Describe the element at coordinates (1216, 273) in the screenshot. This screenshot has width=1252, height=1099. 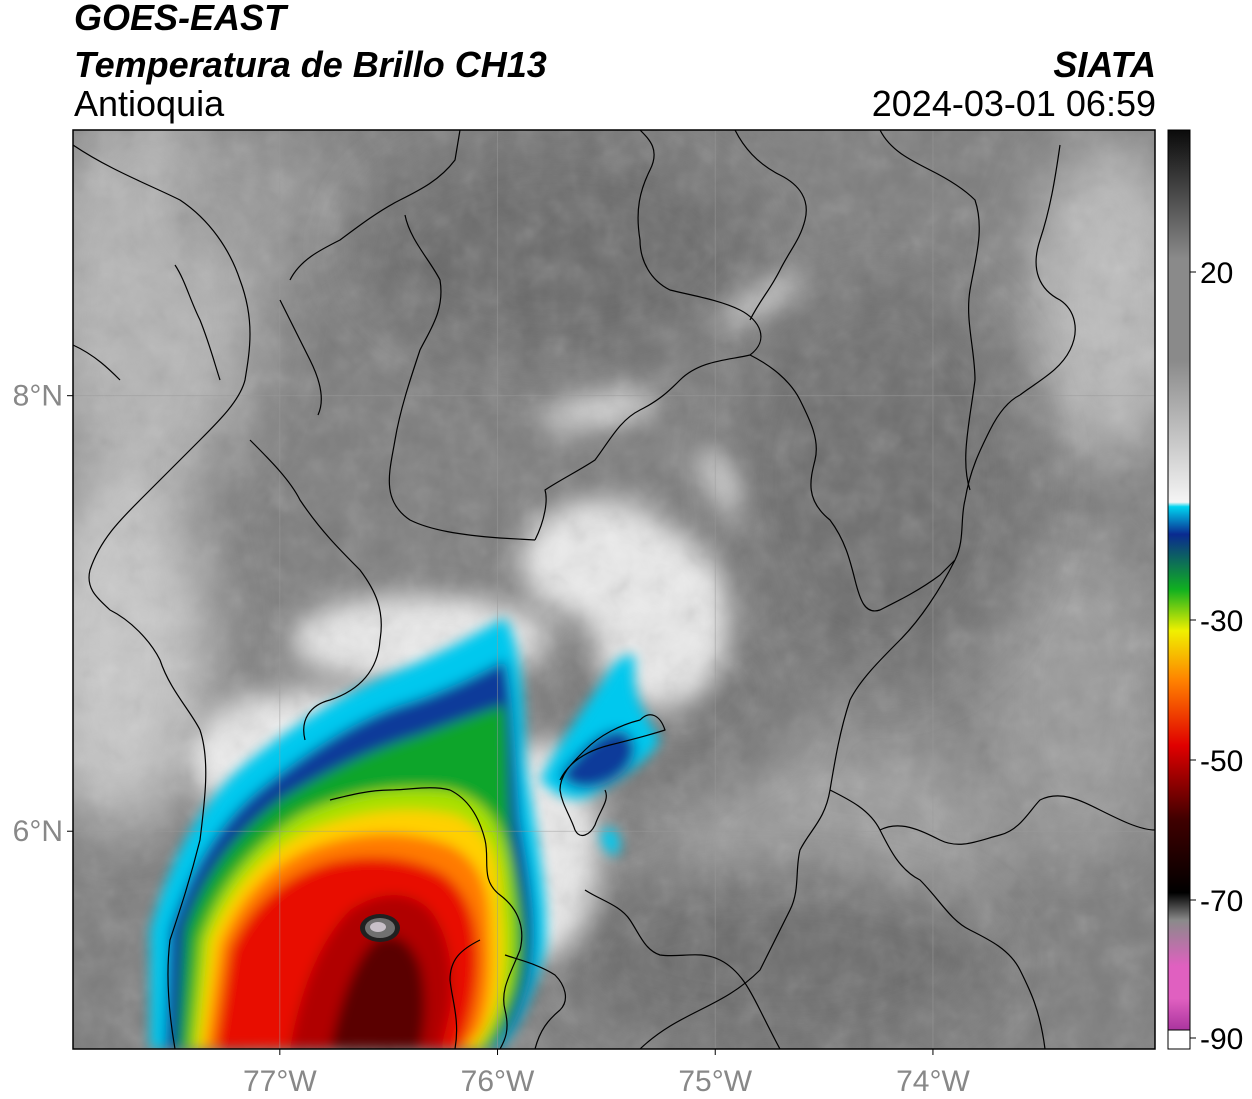
I see `colorbar-tick-label: 20` at that location.